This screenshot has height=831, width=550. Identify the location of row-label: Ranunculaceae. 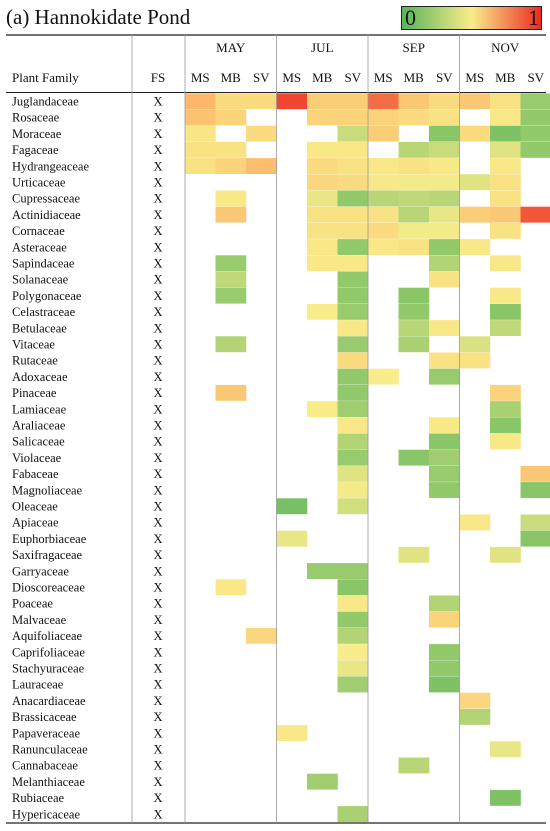
(50, 750).